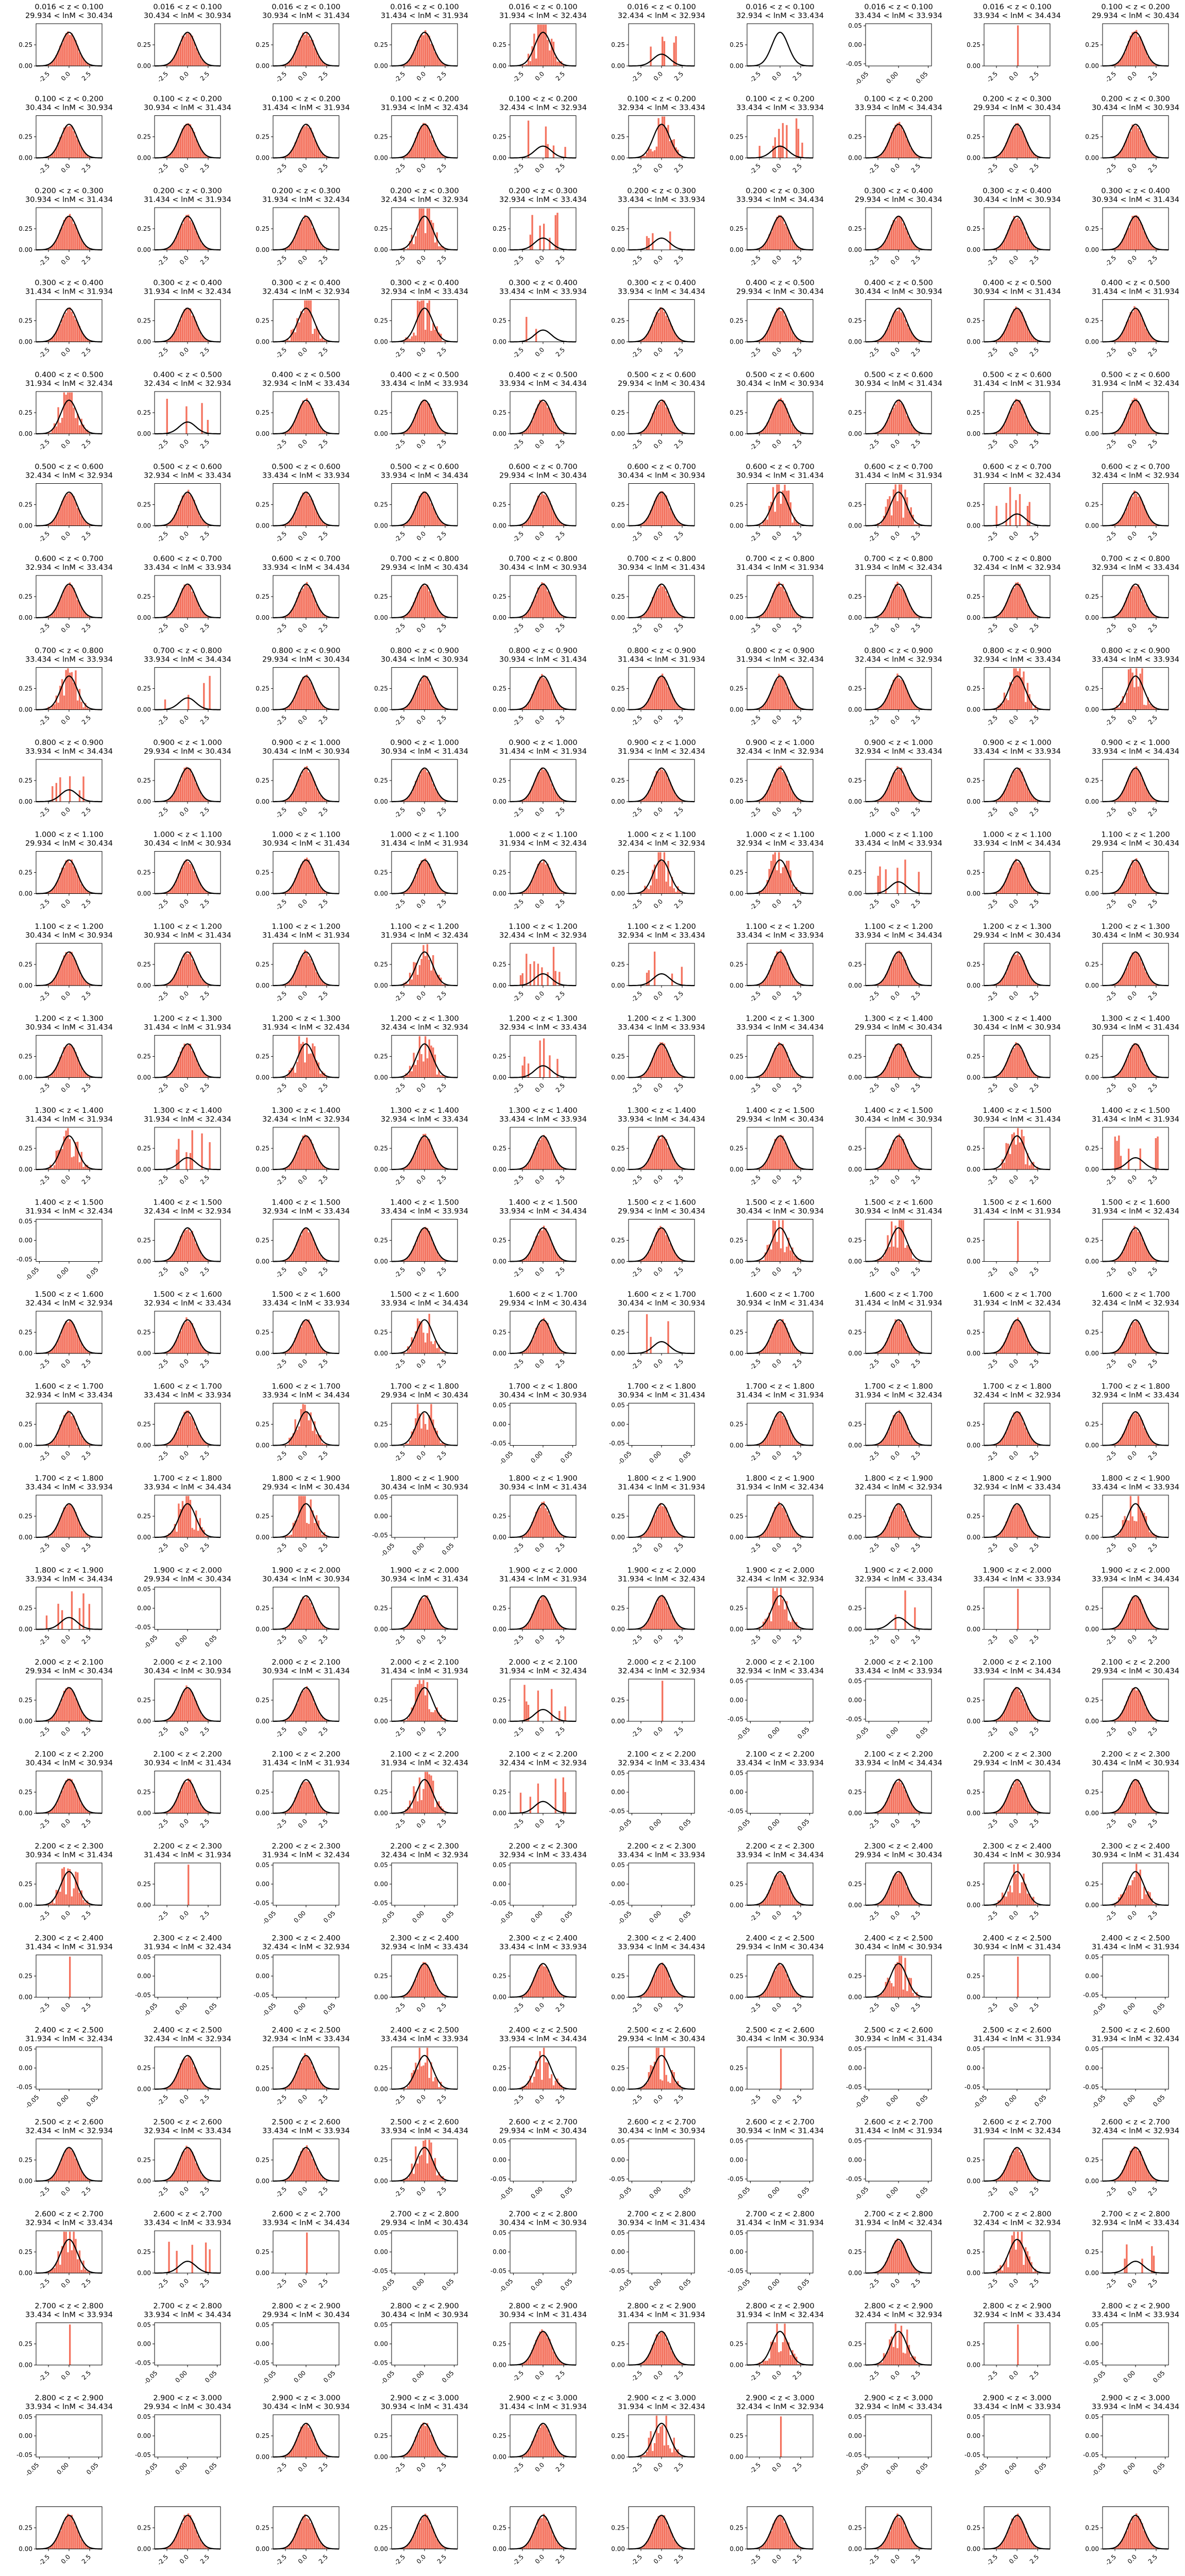 The image size is (1185, 2576). Describe the element at coordinates (188, 927) in the screenshot. I see `panel-title-z: 1.100 < z < 1.200` at that location.